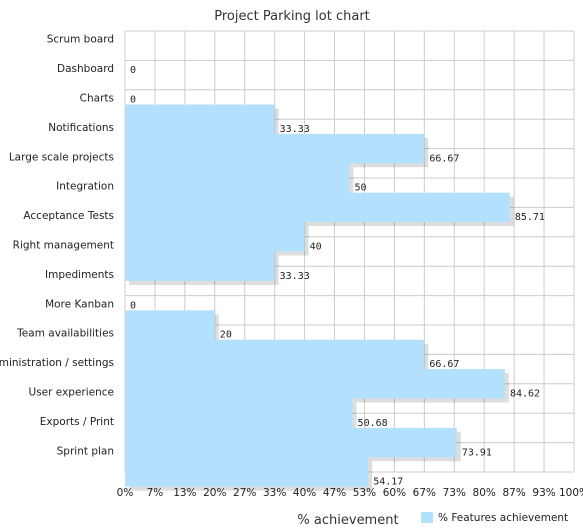 This screenshot has height=528, width=583. What do you see at coordinates (80, 40) in the screenshot?
I see `category-label: Scrum board` at bounding box center [80, 40].